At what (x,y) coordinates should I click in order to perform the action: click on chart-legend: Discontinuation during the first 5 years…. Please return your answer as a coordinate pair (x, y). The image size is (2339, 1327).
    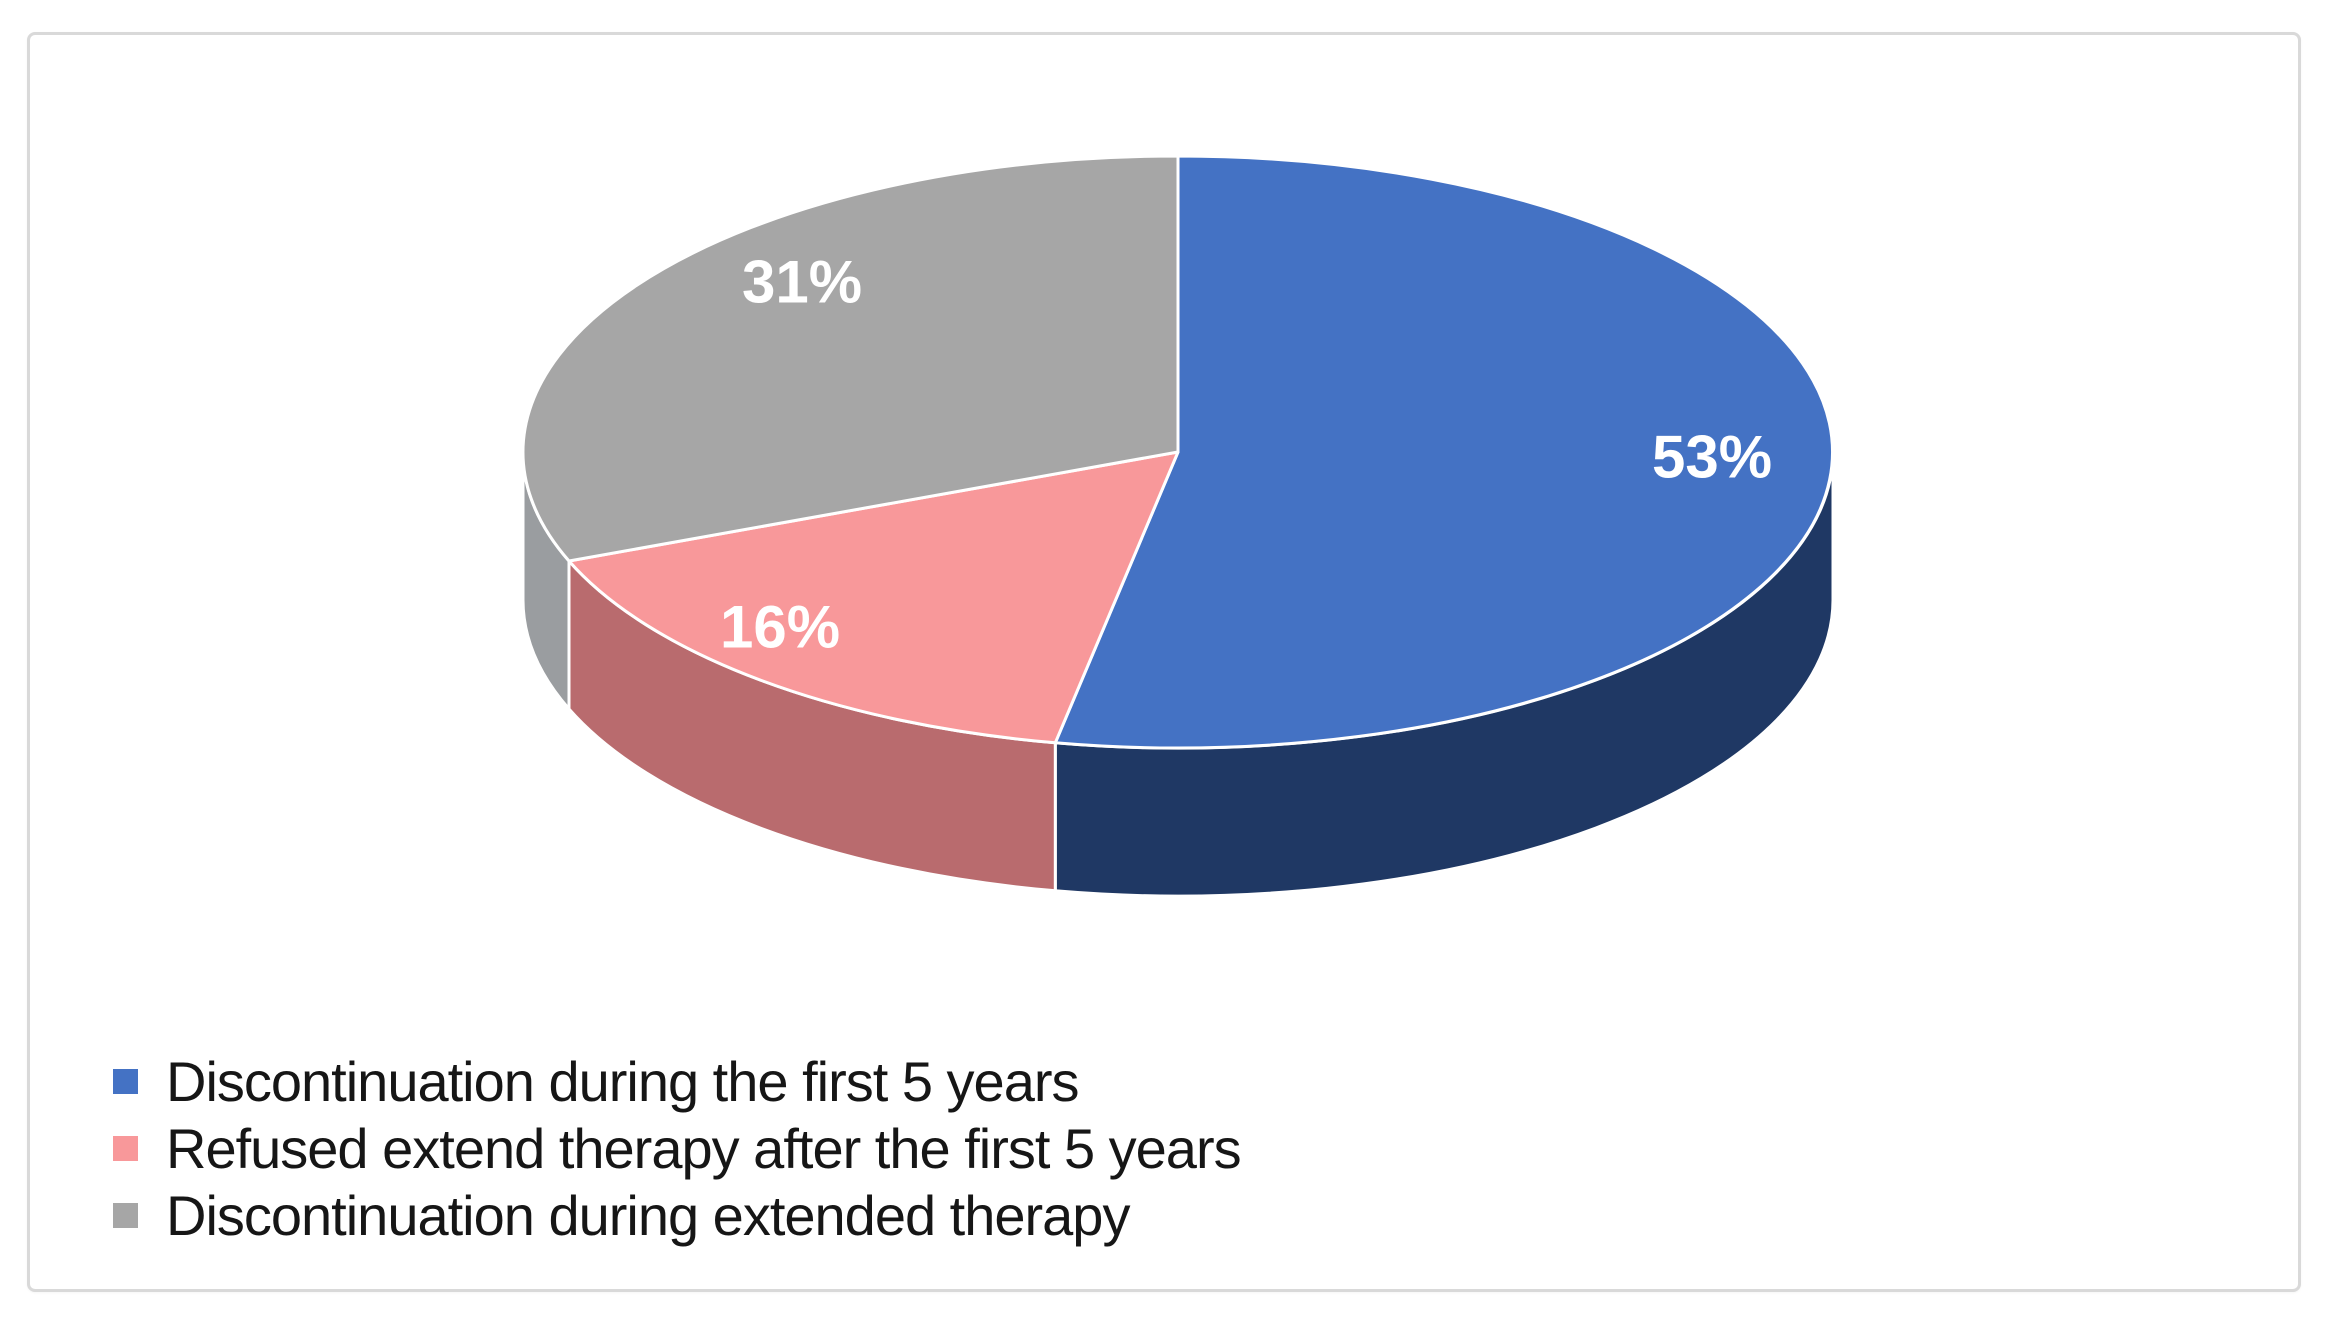
    Looking at the image, I should click on (677, 1148).